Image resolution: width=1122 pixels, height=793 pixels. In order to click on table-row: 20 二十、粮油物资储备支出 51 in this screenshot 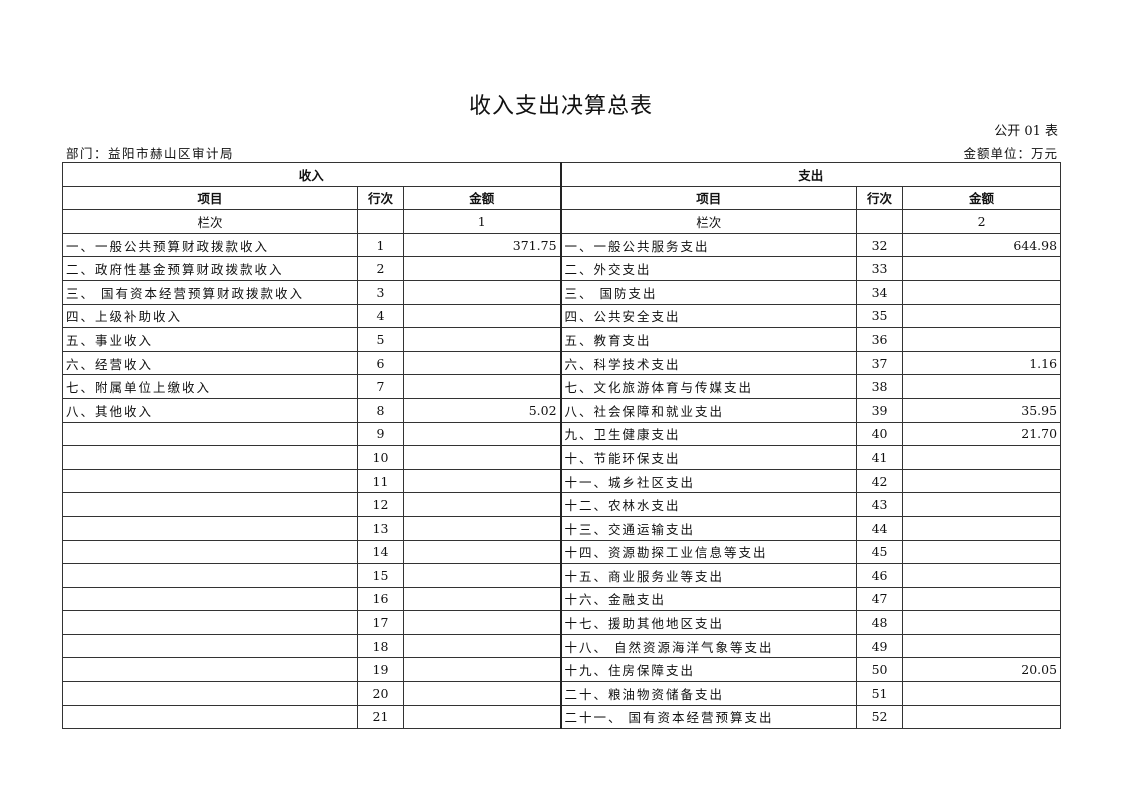, I will do `click(562, 693)`.